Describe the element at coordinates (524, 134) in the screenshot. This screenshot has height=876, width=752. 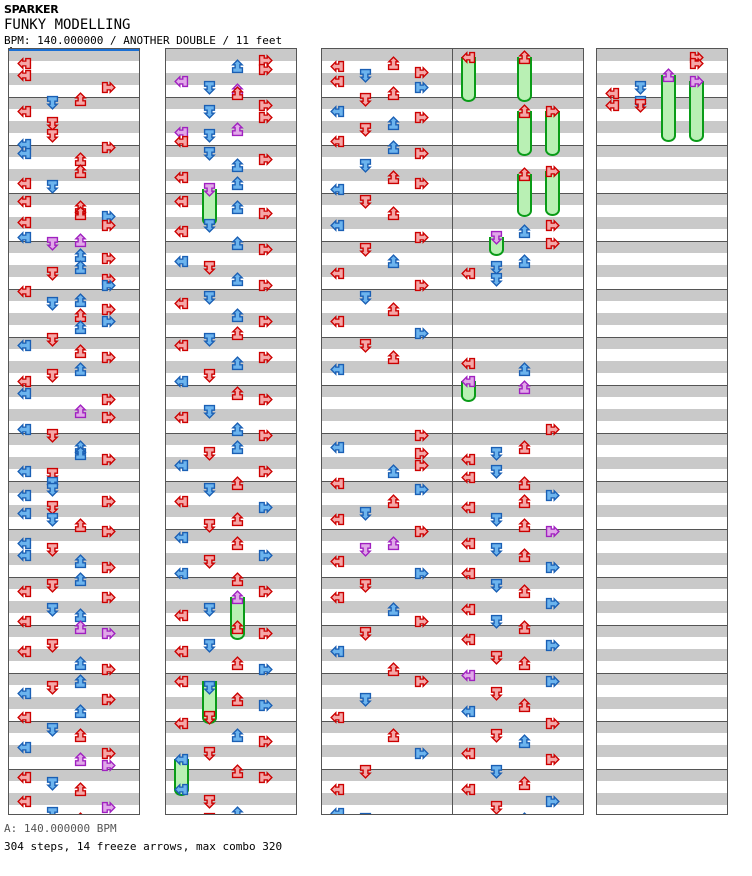
I see `freeze-arrow` at that location.